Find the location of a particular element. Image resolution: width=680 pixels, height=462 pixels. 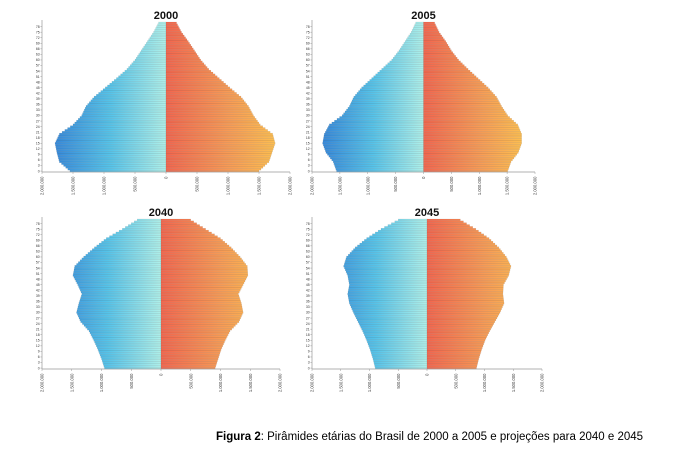

svg-text: 45 is located at coordinates (38, 88).